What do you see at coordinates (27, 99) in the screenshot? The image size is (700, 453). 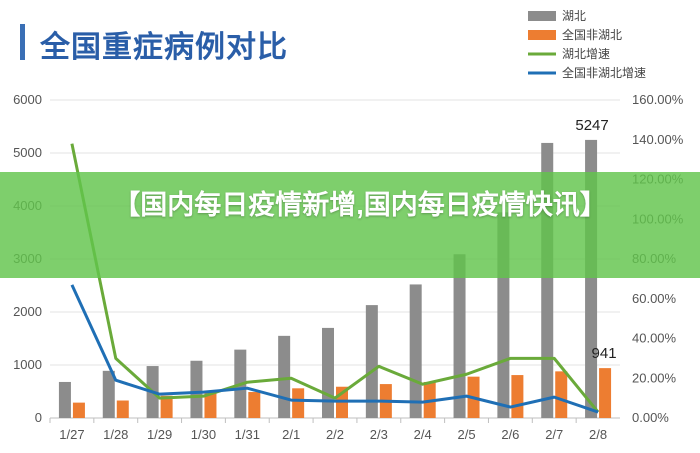 I see `y-left-tick-label: 6000` at bounding box center [27, 99].